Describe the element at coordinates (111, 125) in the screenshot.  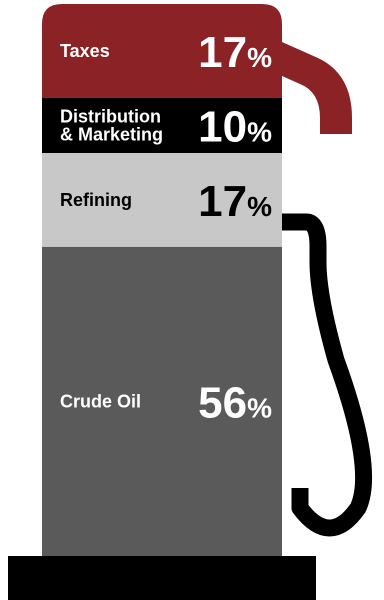
I see `segment-label-distribution-marketing: Distribution & Marketing` at that location.